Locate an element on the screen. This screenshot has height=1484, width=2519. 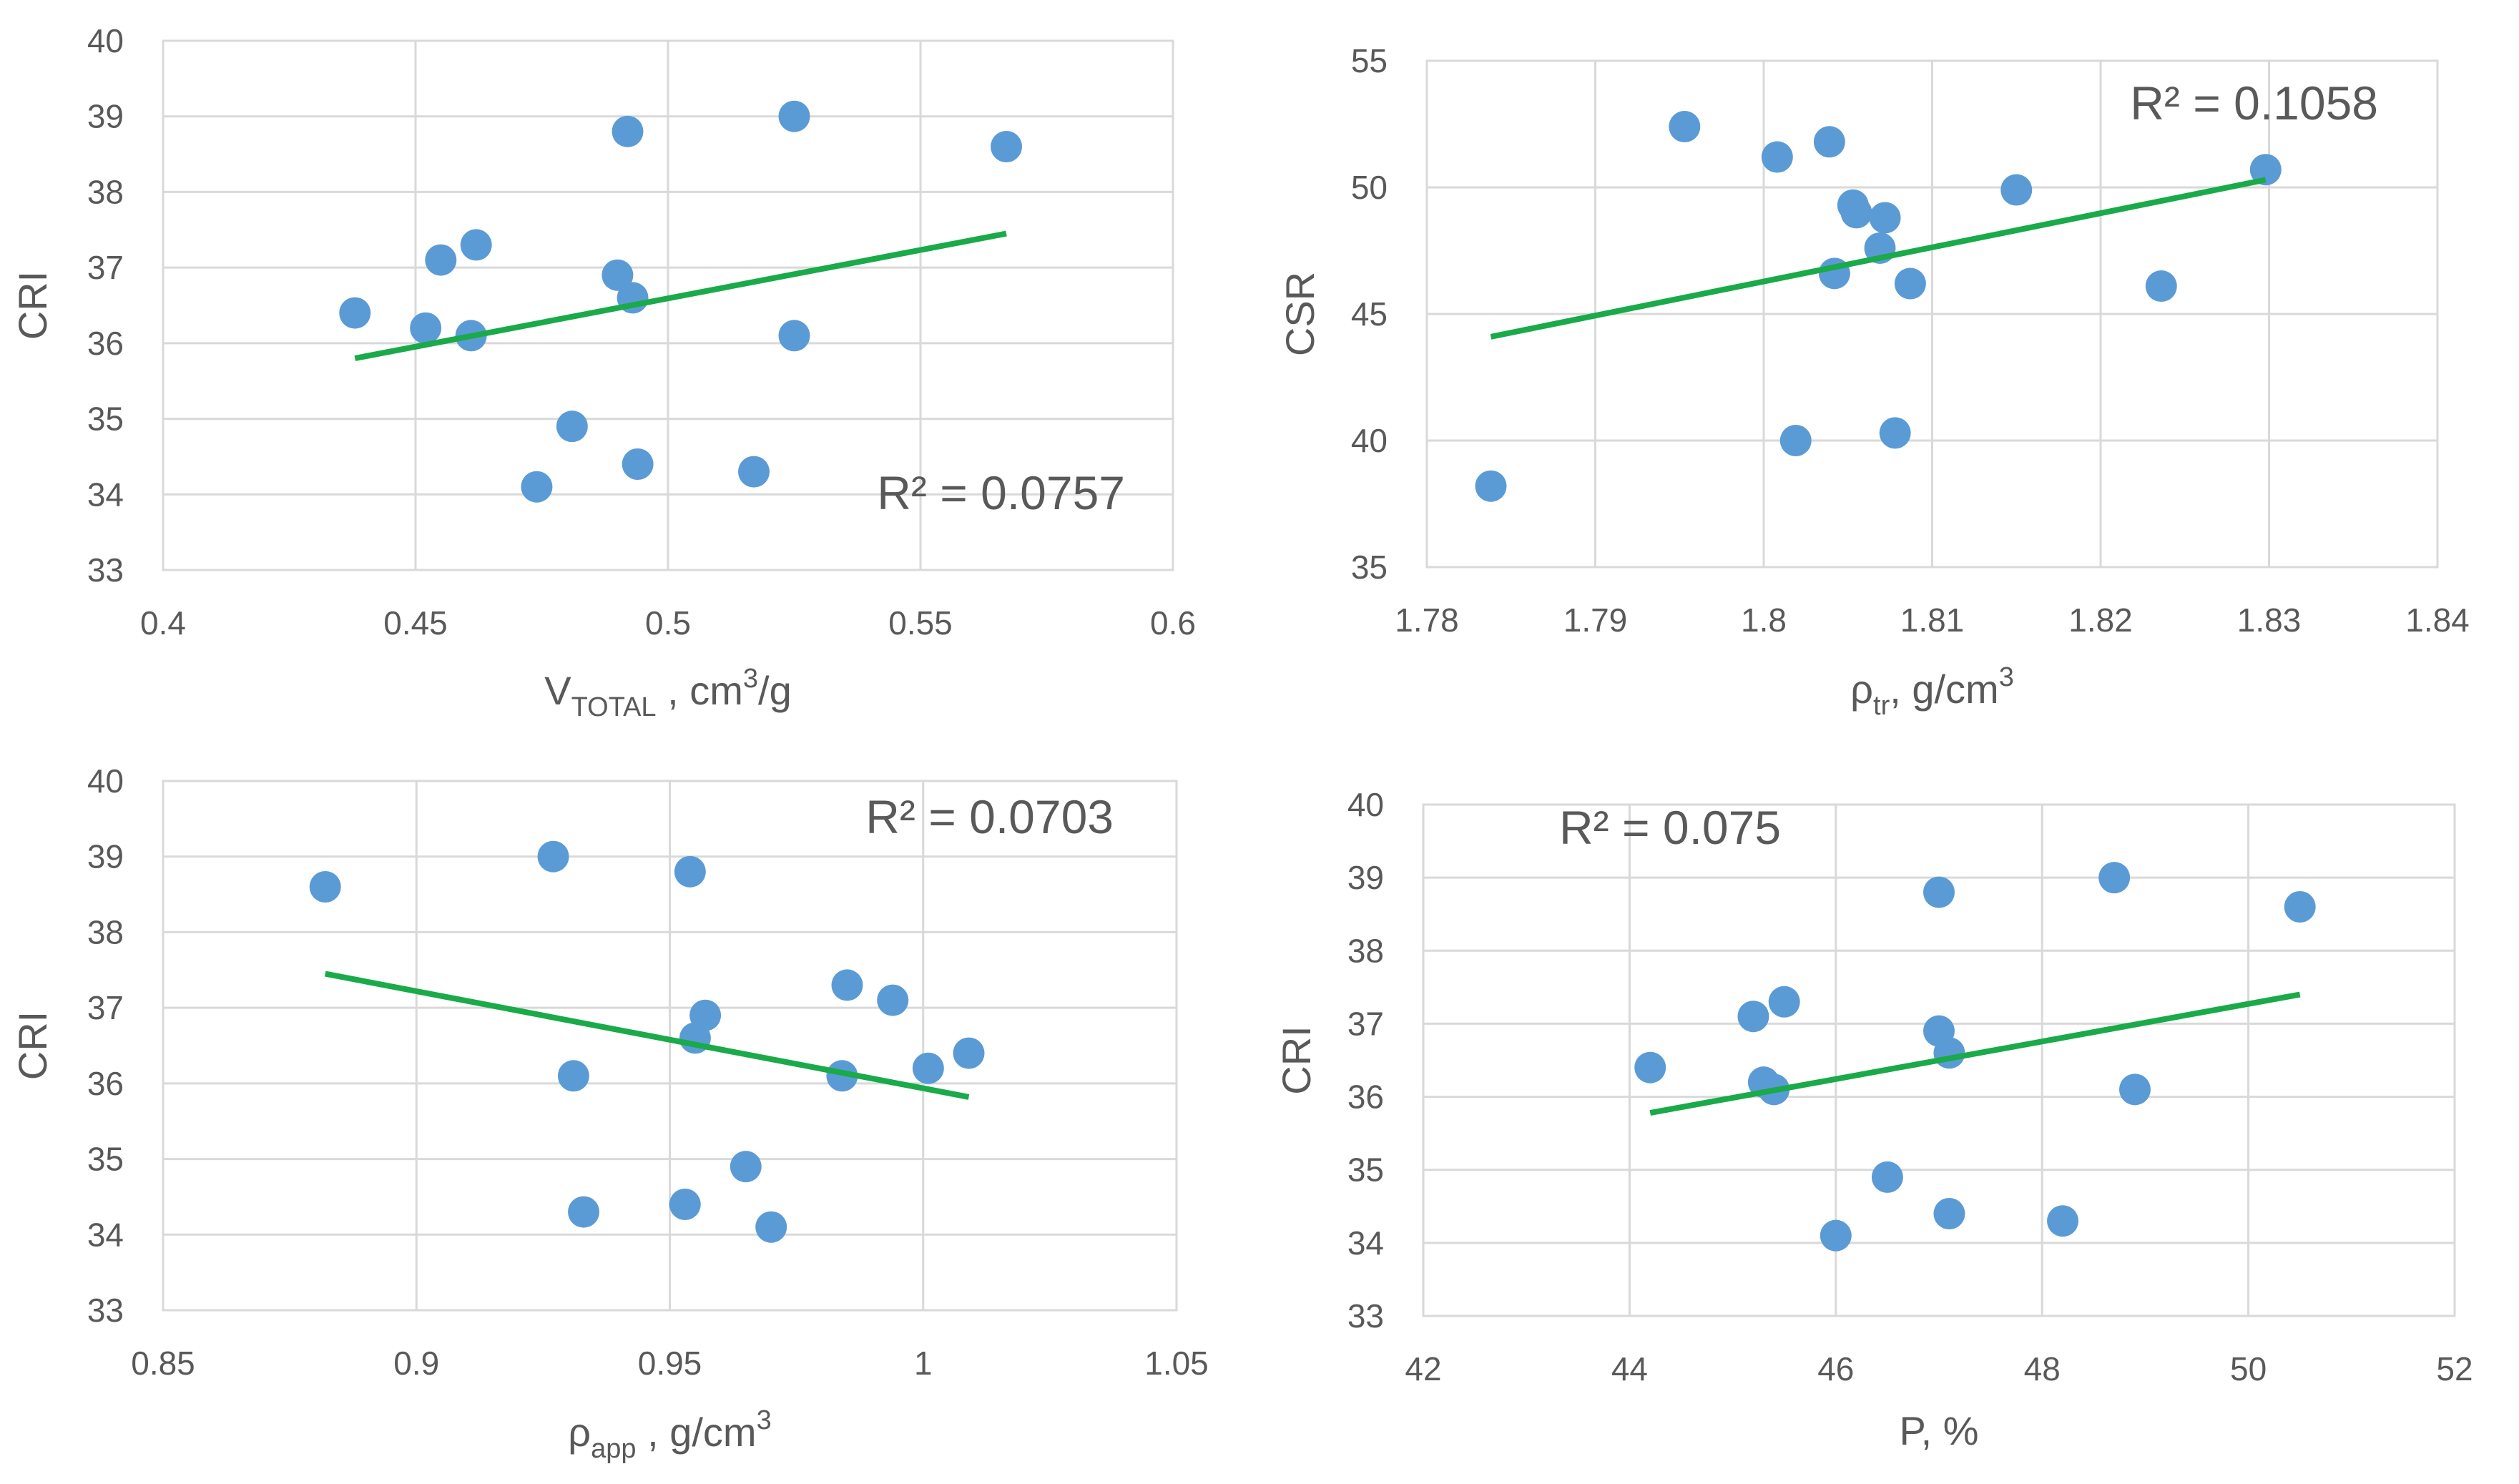
y-tick-label: 50 is located at coordinates (1369, 188).